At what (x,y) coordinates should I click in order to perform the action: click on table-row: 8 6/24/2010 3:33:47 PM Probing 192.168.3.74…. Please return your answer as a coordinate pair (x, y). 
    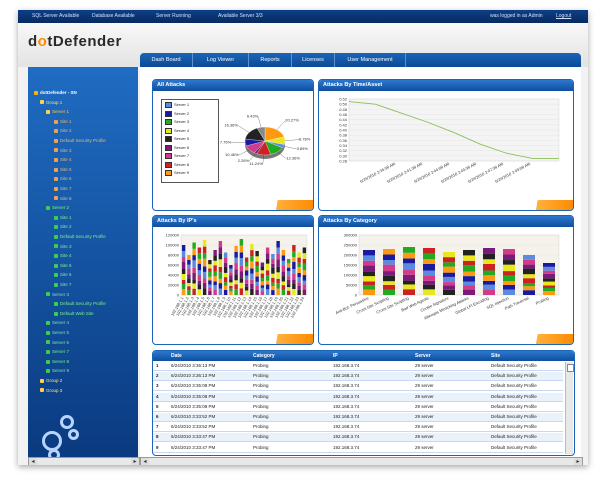
    Looking at the image, I should click on (358, 438).